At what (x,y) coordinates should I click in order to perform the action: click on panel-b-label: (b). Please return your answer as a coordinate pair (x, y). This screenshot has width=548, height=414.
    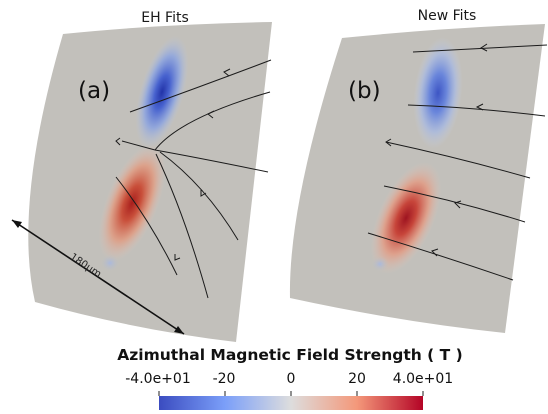
    Looking at the image, I should click on (364, 91).